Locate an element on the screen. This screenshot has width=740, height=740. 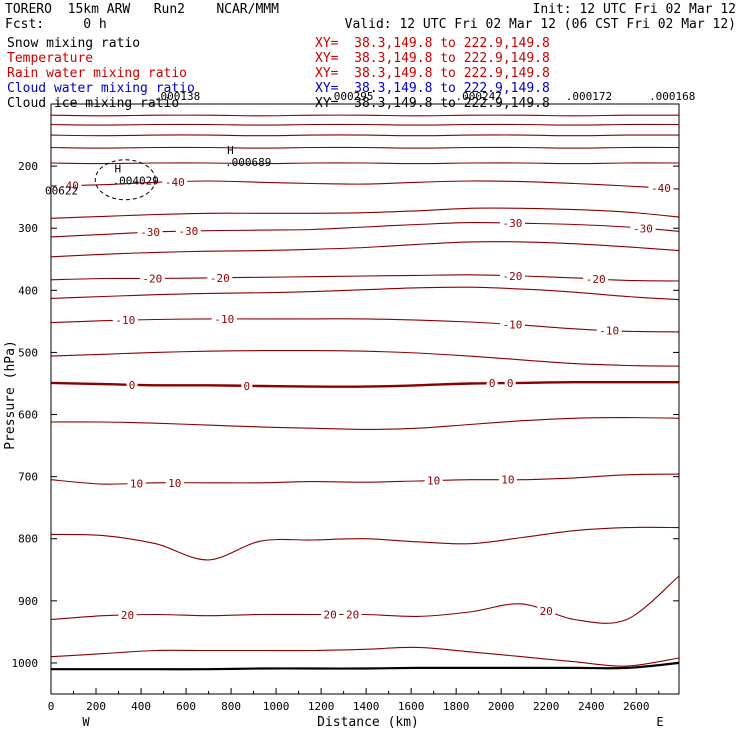
field-xy-snow: XY= 38.3,149.8 to 222.9,149.8 is located at coordinates (432, 43).